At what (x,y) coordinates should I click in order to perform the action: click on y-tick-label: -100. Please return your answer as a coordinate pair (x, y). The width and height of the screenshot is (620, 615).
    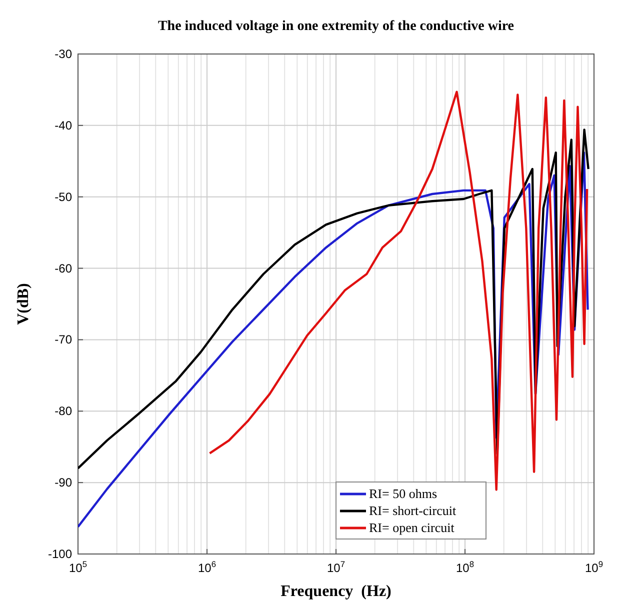
    Looking at the image, I should click on (60, 554).